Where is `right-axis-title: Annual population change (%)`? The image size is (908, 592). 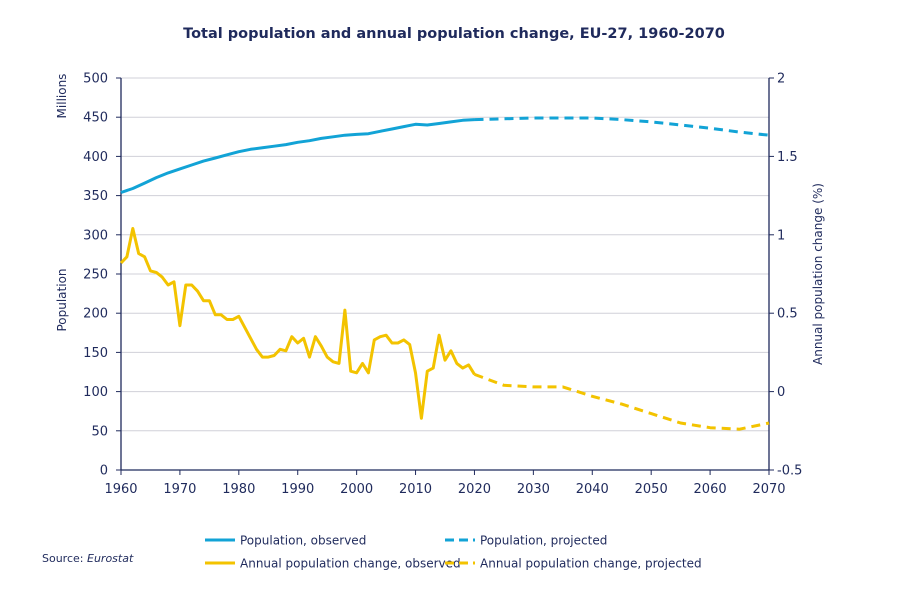 right-axis-title: Annual population change (%) is located at coordinates (818, 274).